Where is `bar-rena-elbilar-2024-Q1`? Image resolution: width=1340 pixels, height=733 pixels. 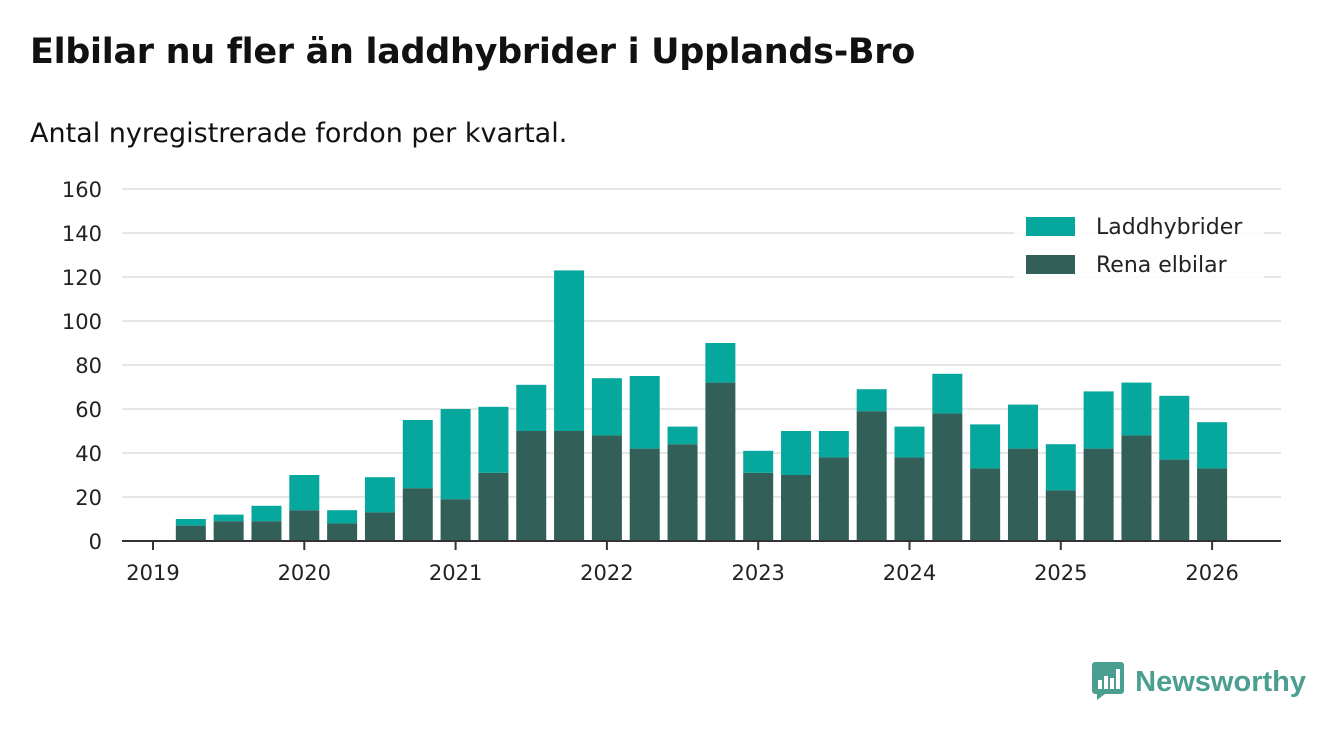 bar-rena-elbilar-2024-Q1 is located at coordinates (909, 499).